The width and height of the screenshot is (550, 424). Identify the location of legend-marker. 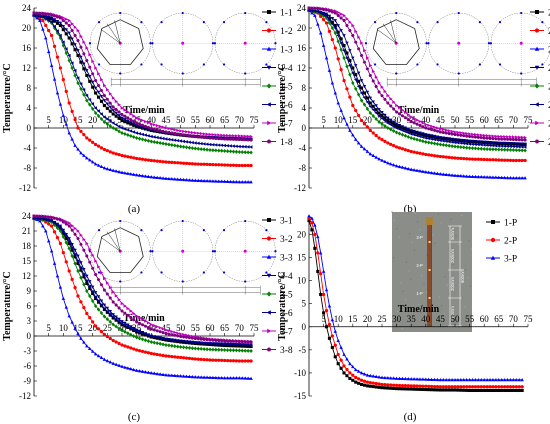
(537, 12).